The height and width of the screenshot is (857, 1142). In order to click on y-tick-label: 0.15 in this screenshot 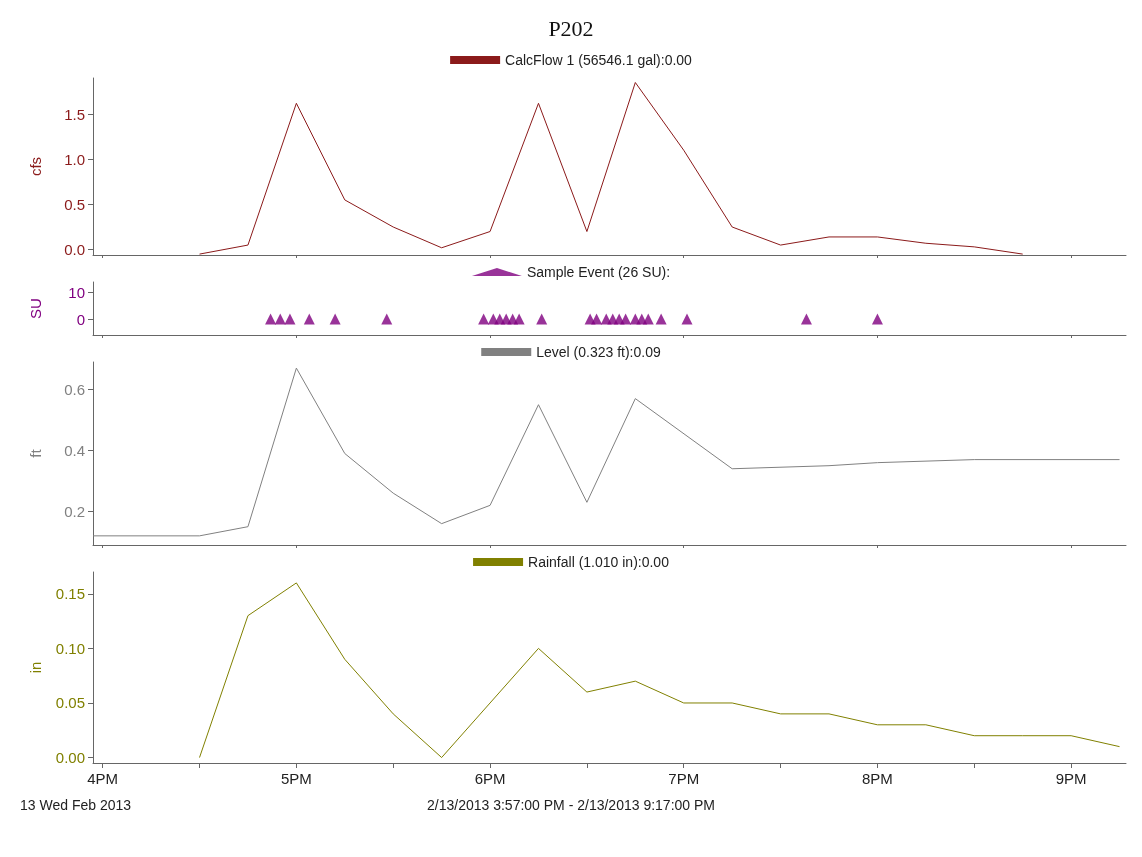, I will do `click(70, 594)`.